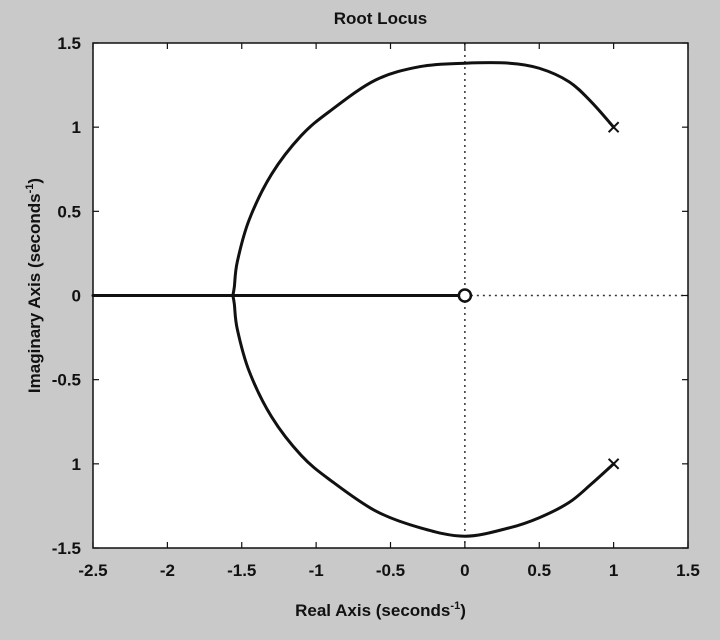  I want to click on x-tick-label-7: 1, so click(613, 570).